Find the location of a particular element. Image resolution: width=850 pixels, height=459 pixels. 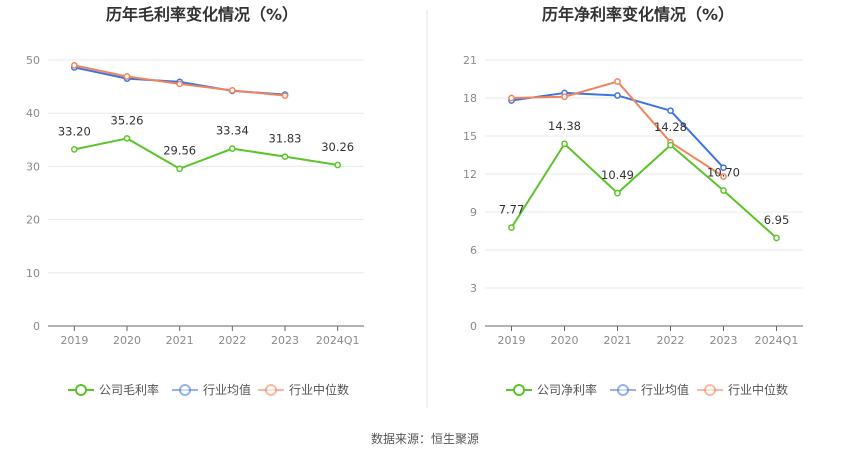

data-label: 33.20 is located at coordinates (74, 131).